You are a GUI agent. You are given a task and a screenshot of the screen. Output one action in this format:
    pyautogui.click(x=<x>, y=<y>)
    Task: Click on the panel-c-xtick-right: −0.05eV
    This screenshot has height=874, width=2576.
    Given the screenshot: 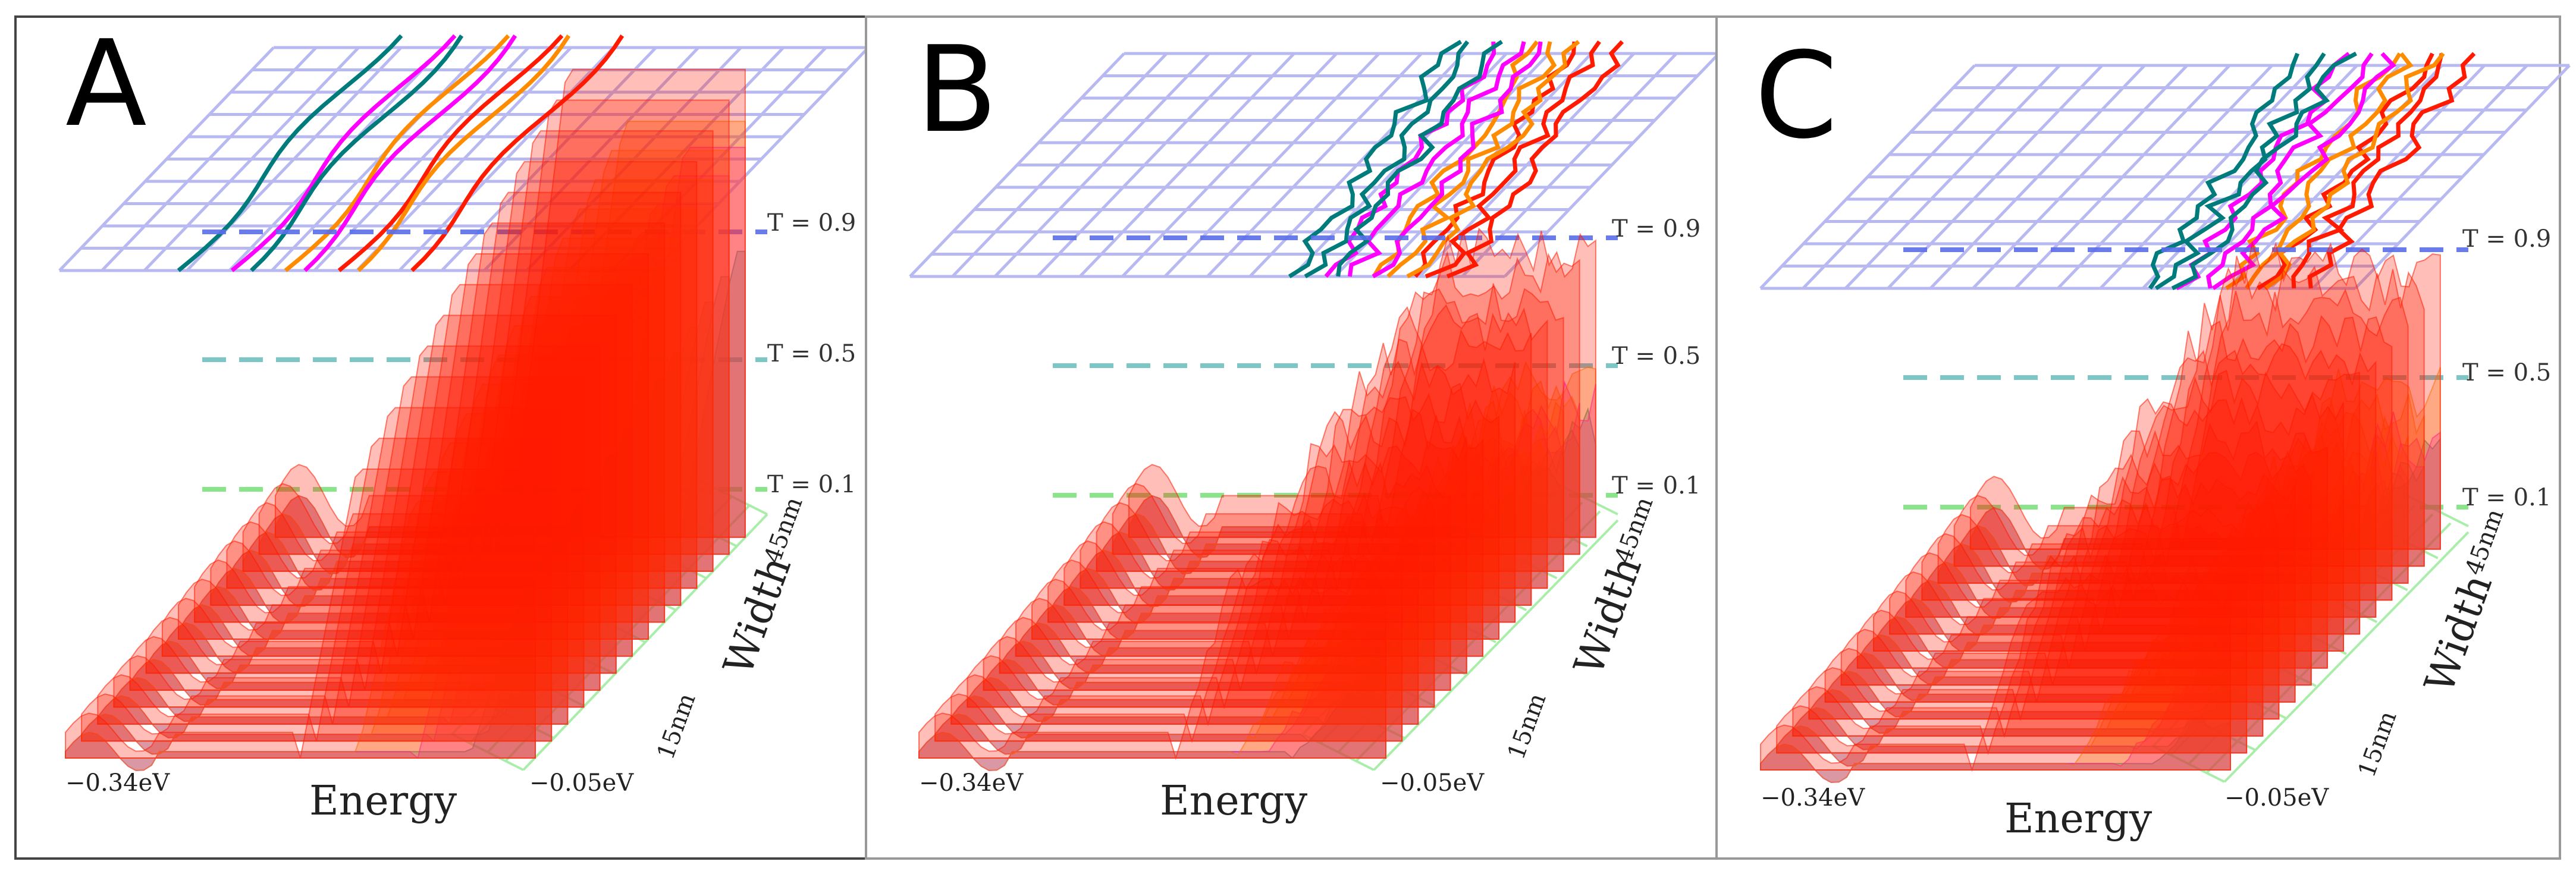 What is the action you would take?
    pyautogui.click(x=2276, y=798)
    